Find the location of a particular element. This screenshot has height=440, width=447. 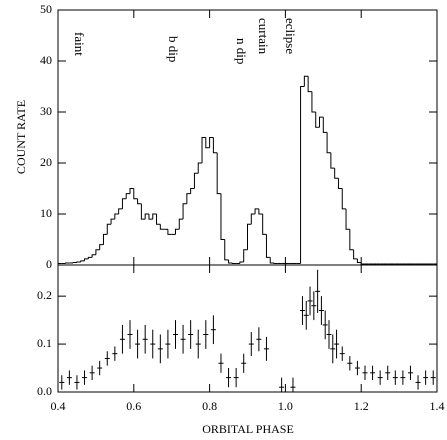

annotation: n dip is located at coordinates (241, 51).